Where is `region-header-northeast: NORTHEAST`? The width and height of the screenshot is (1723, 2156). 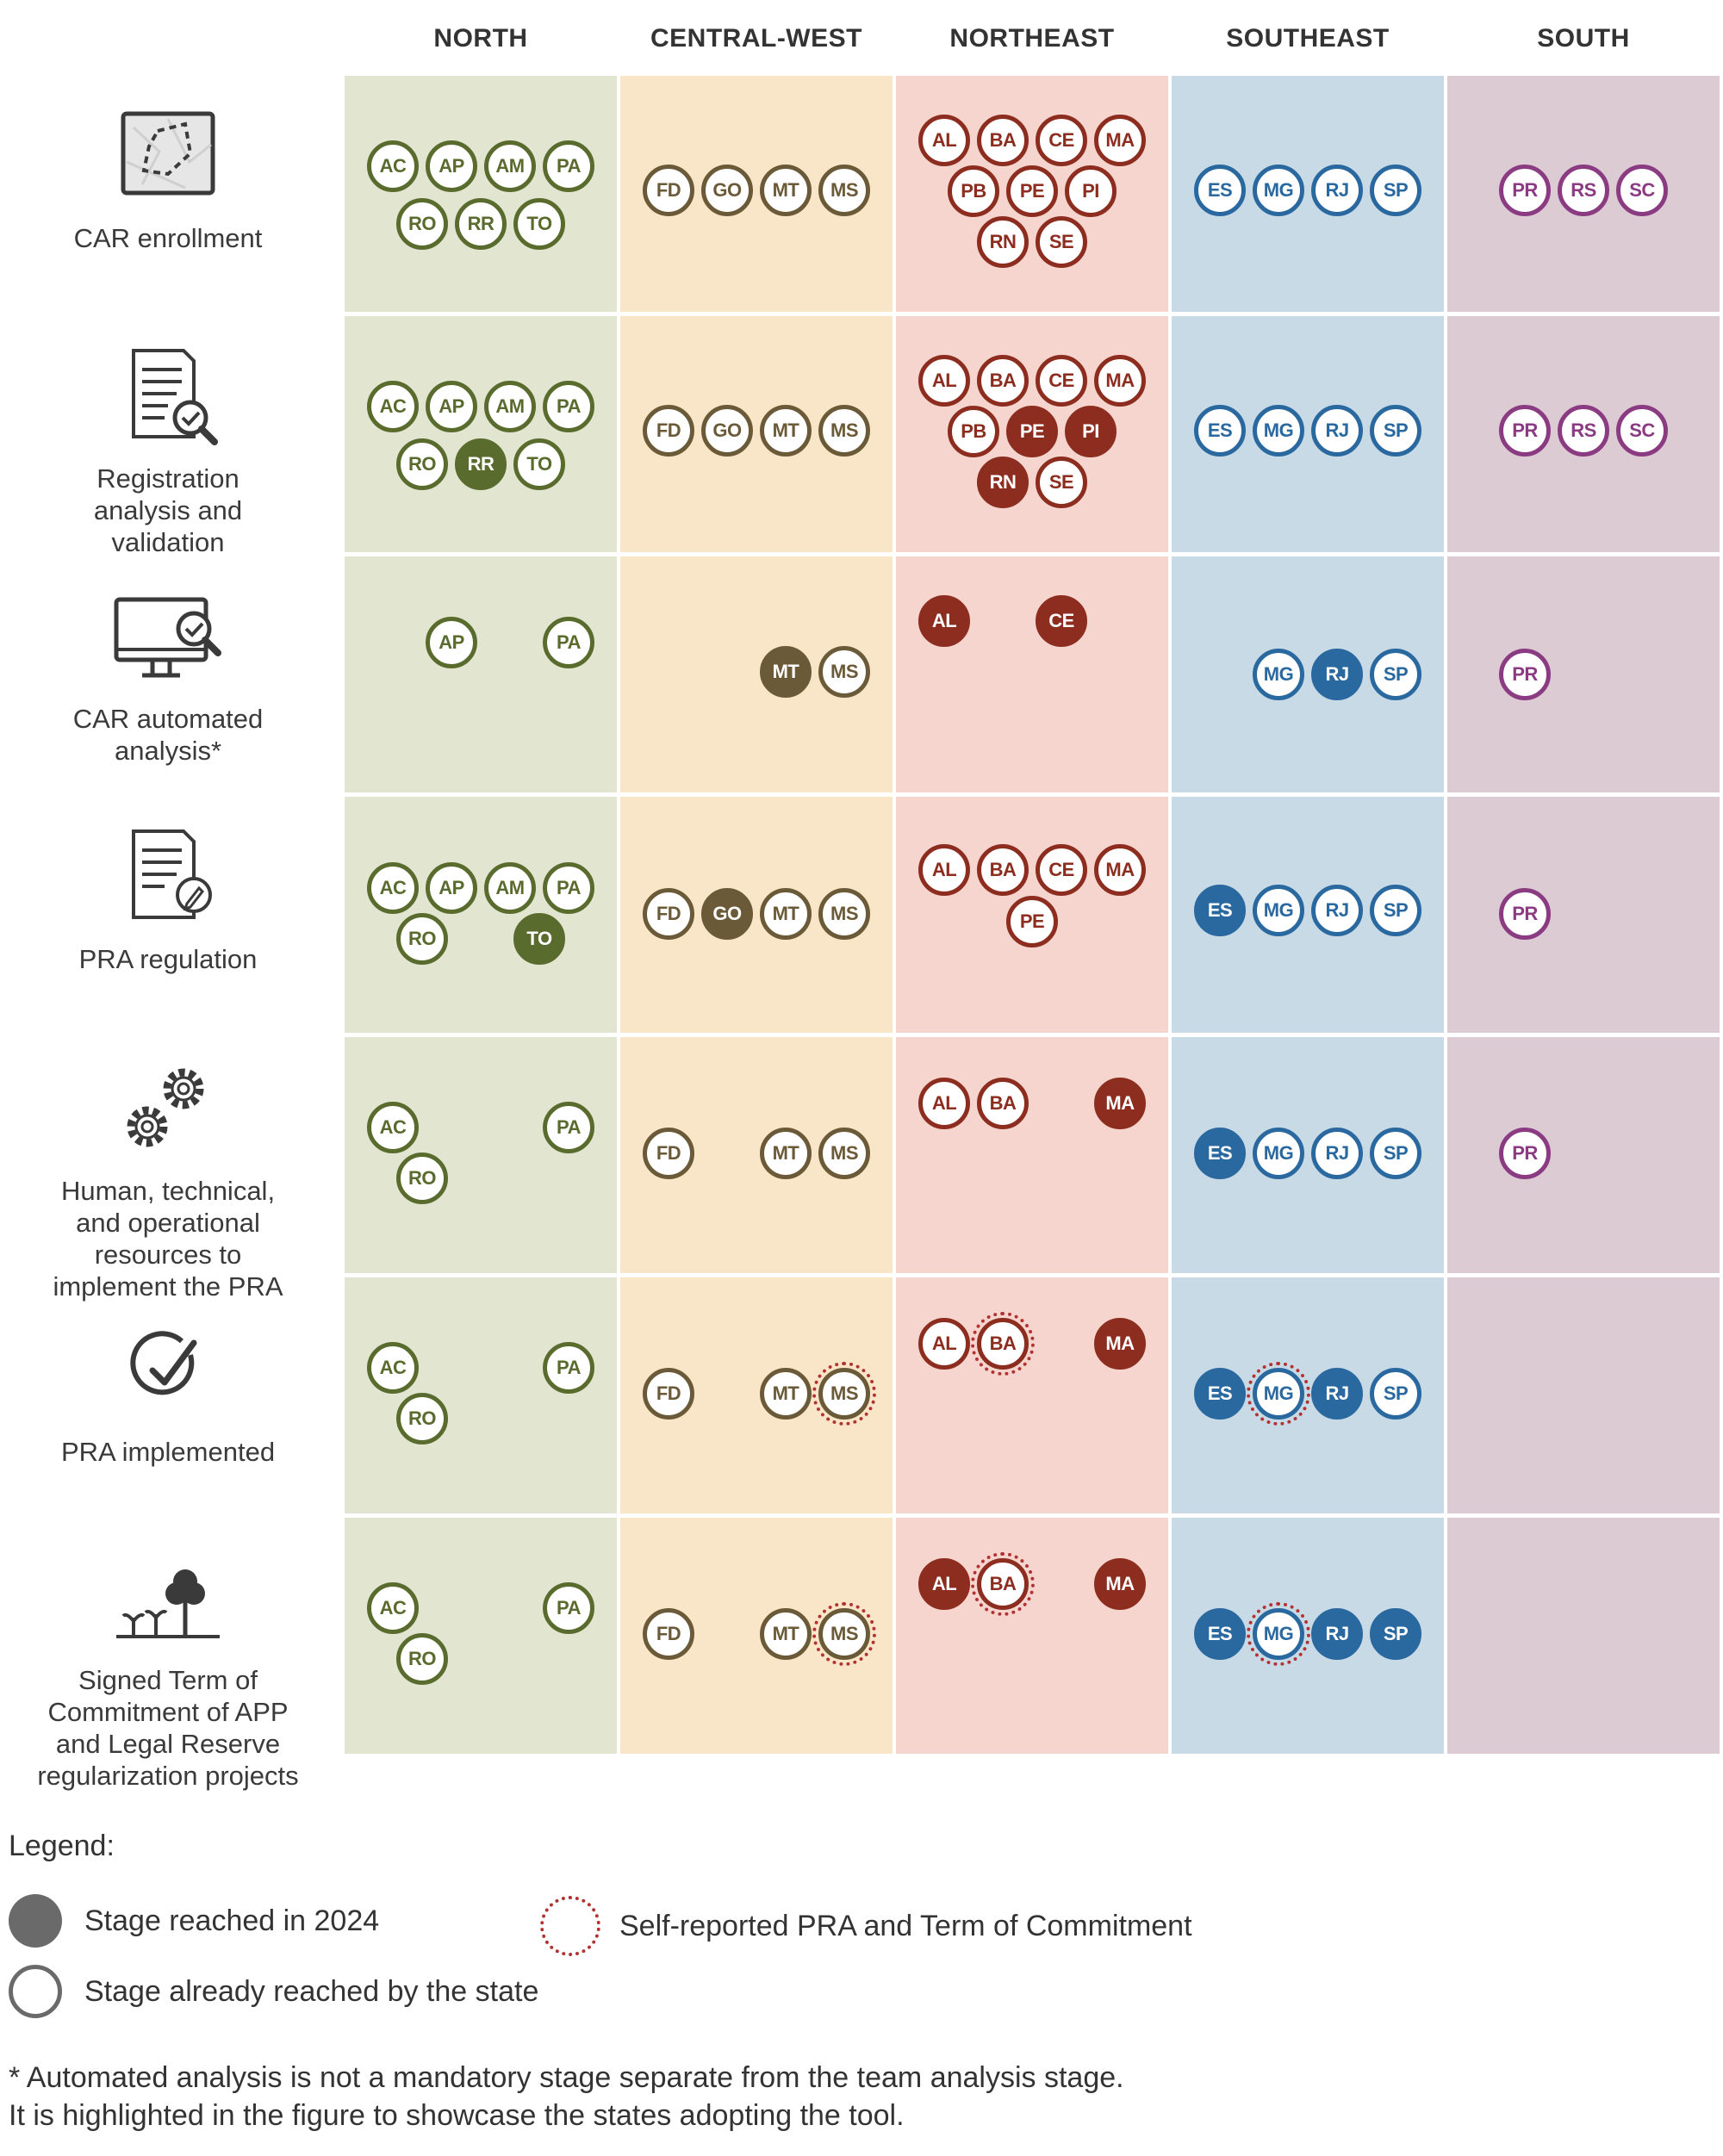
region-header-northeast: NORTHEAST is located at coordinates (1032, 38).